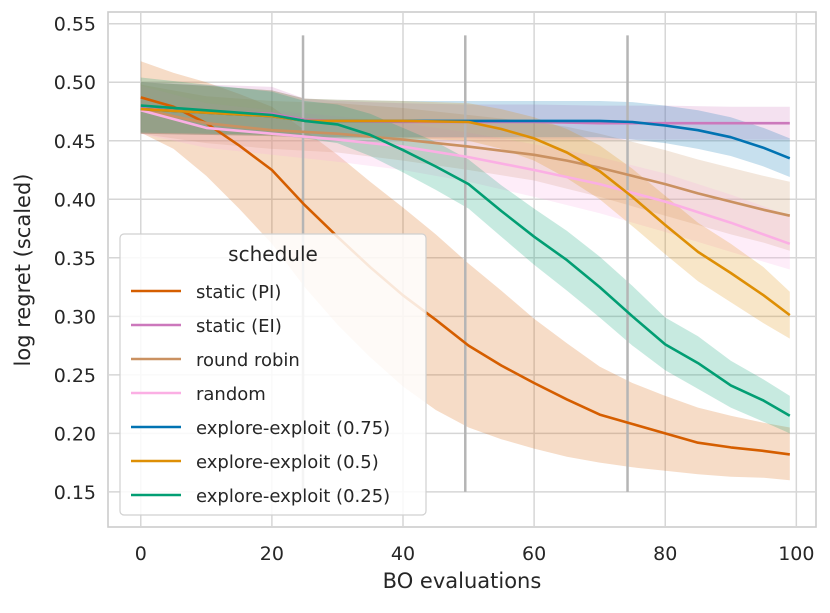 The image size is (830, 613). What do you see at coordinates (75, 200) in the screenshot?
I see `y-tick-label: 0.40` at bounding box center [75, 200].